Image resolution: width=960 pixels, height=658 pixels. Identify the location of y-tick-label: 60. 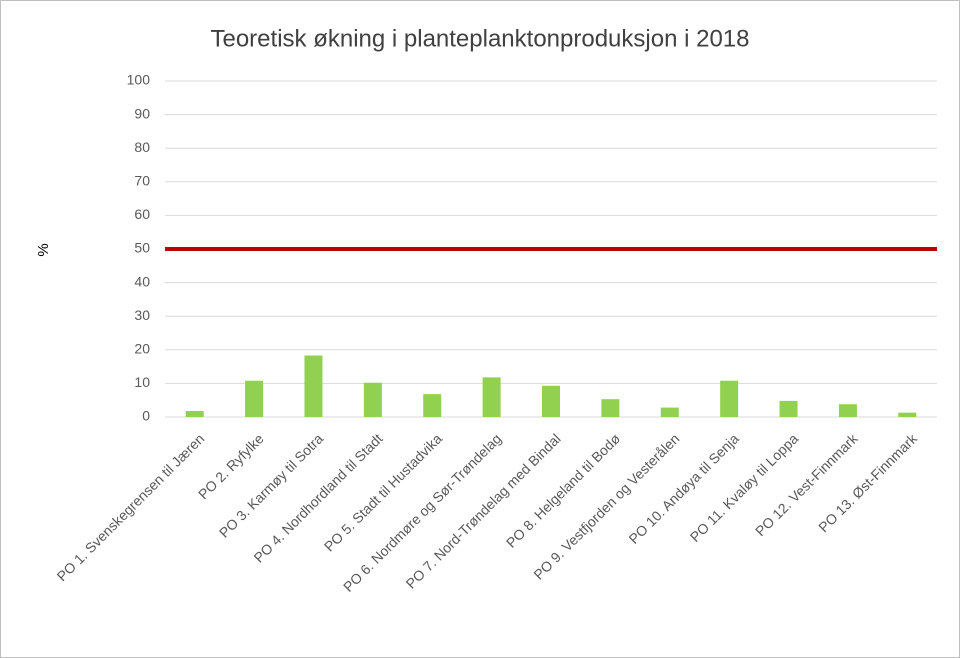
(142, 214).